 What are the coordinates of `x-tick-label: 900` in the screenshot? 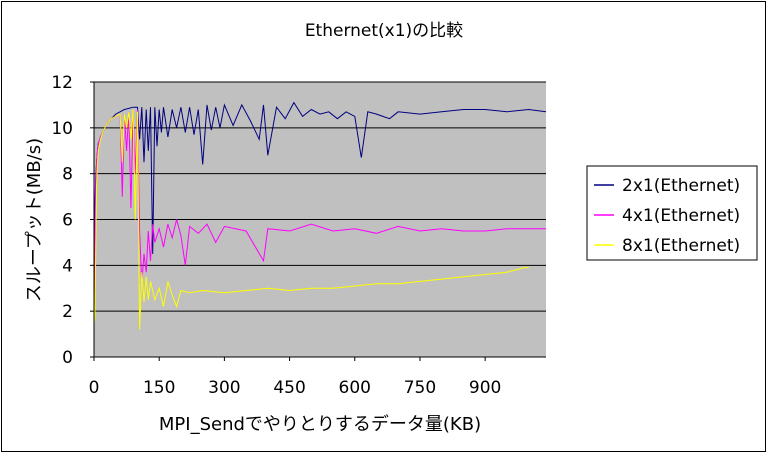 It's located at (485, 388).